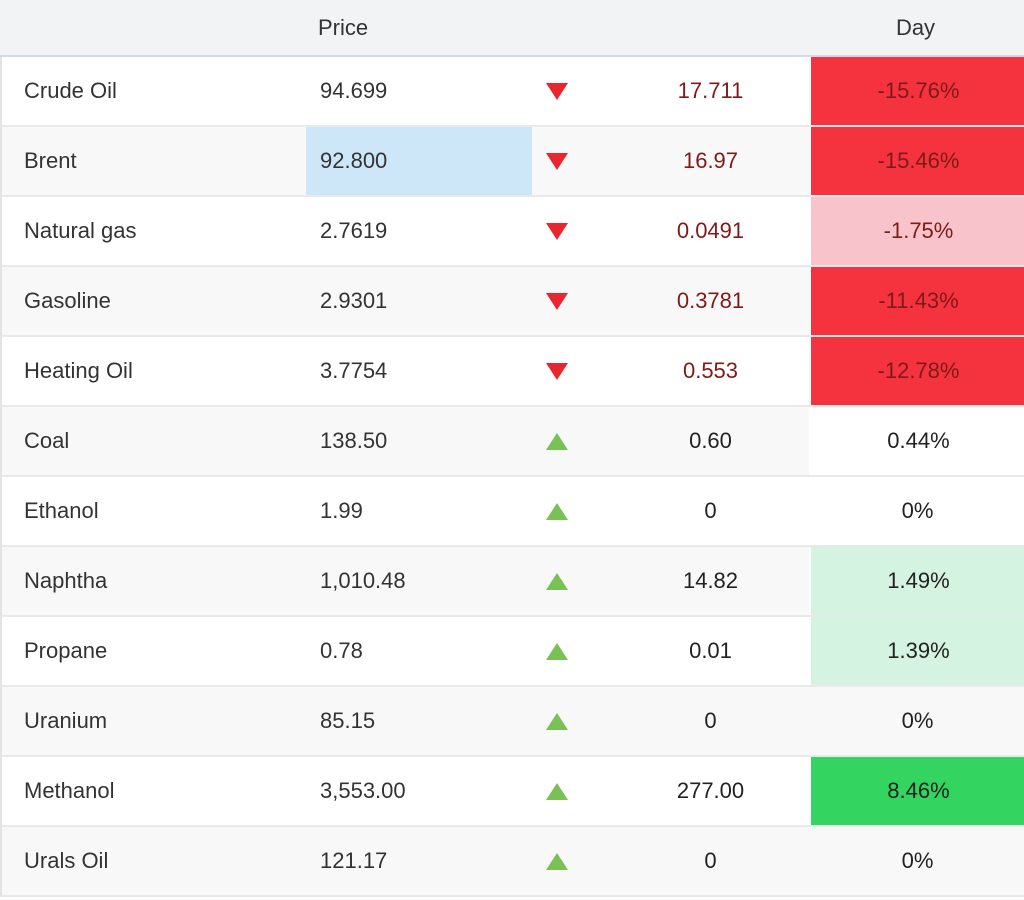 Image resolution: width=1024 pixels, height=900 pixels. I want to click on day-percent: -15.76%, so click(916, 91).